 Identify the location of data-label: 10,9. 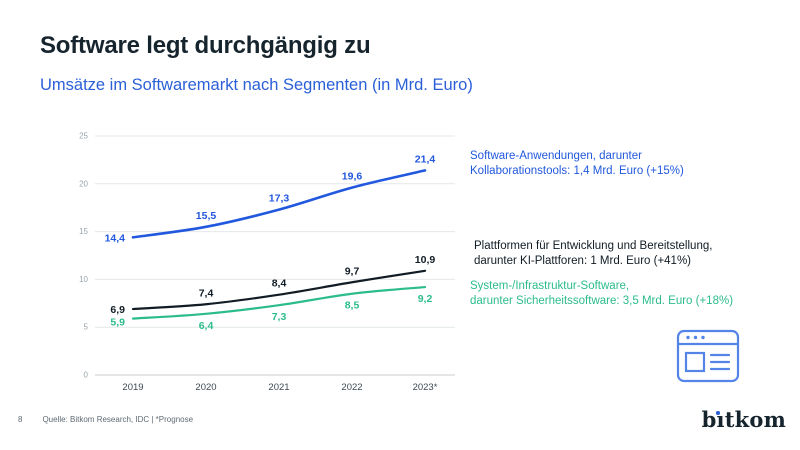
(425, 260).